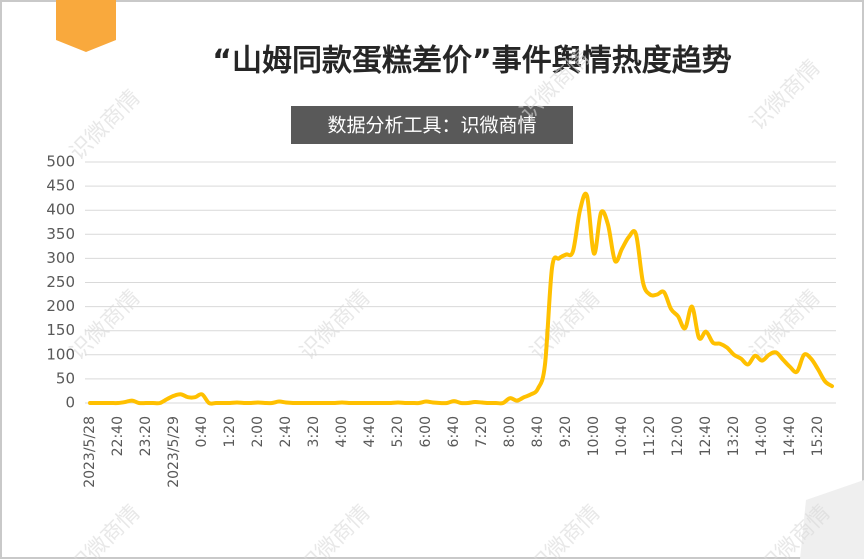 Image resolution: width=864 pixels, height=559 pixels. What do you see at coordinates (60, 162) in the screenshot?
I see `y-tick-label: 500` at bounding box center [60, 162].